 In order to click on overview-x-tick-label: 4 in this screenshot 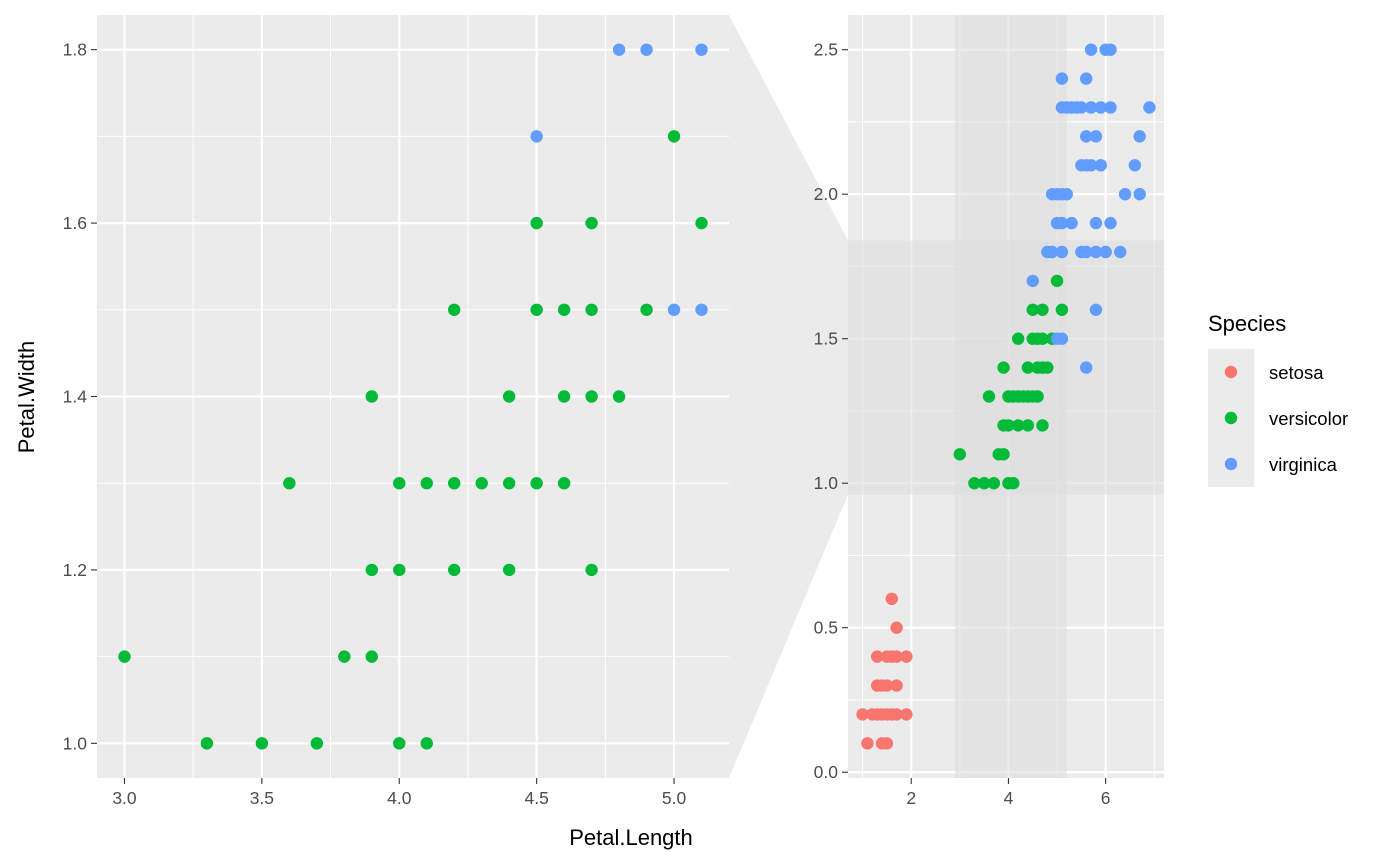, I will do `click(1009, 798)`.